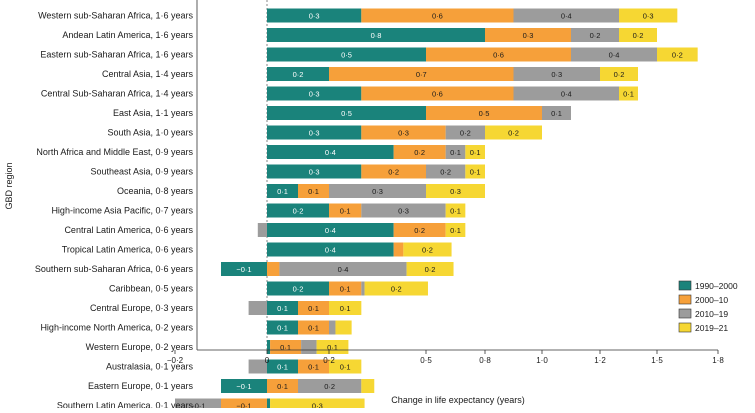 The width and height of the screenshot is (755, 413). I want to click on legend-label: 1990–2000, so click(716, 286).